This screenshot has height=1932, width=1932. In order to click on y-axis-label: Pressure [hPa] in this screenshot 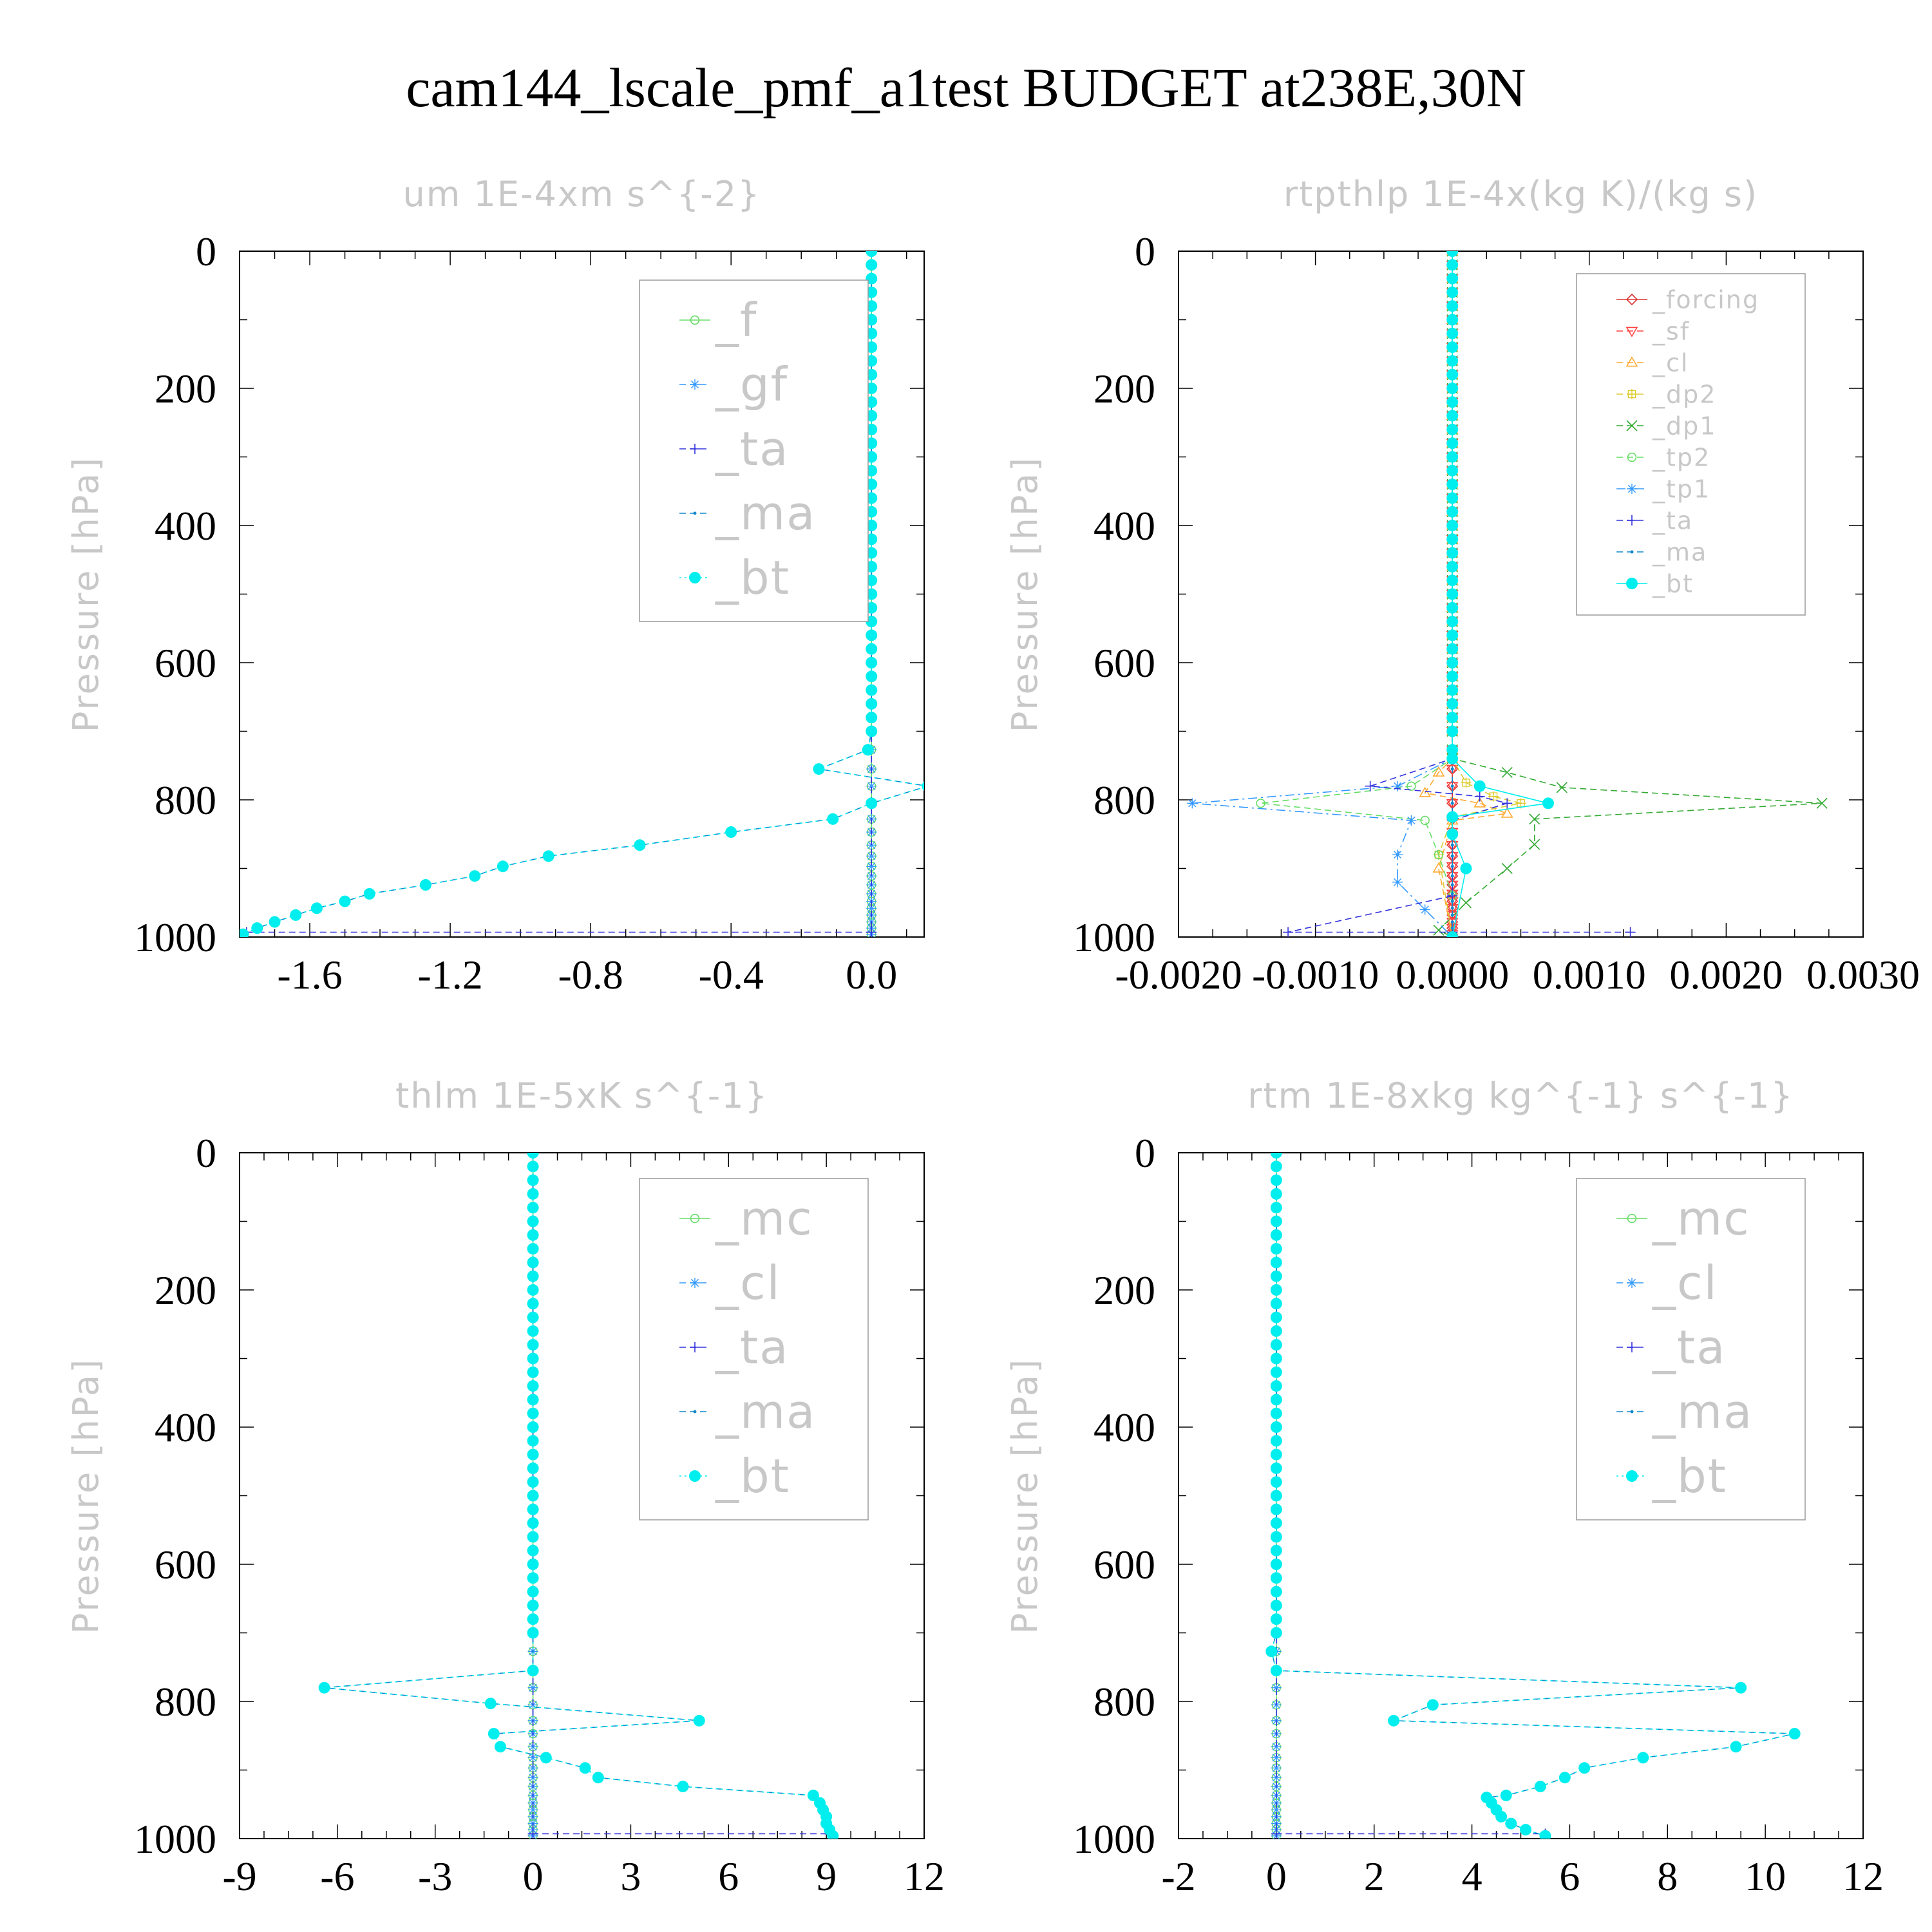, I will do `click(1025, 1496)`.